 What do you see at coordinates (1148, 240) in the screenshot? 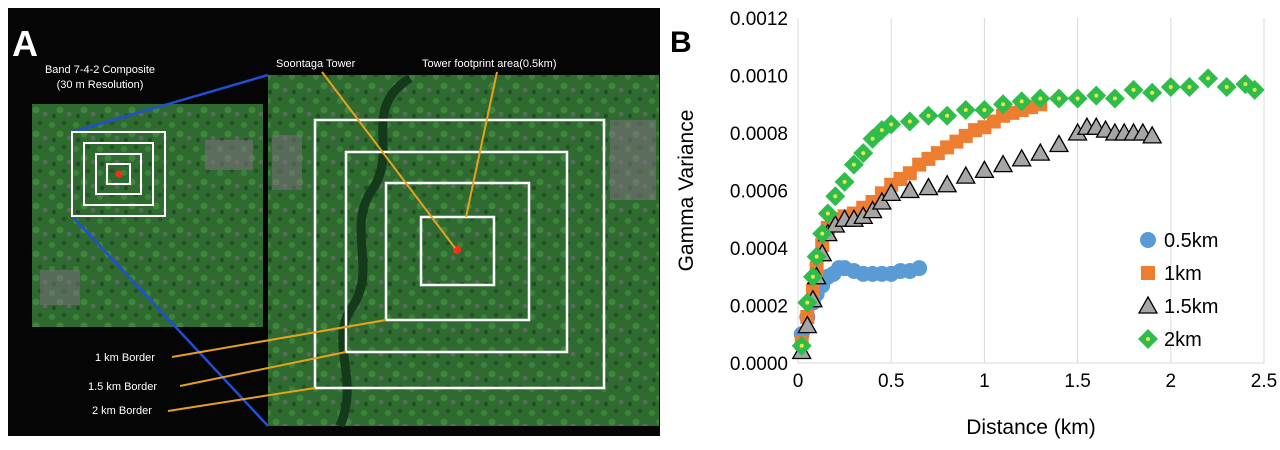
I see `legend-marker-0.5km` at bounding box center [1148, 240].